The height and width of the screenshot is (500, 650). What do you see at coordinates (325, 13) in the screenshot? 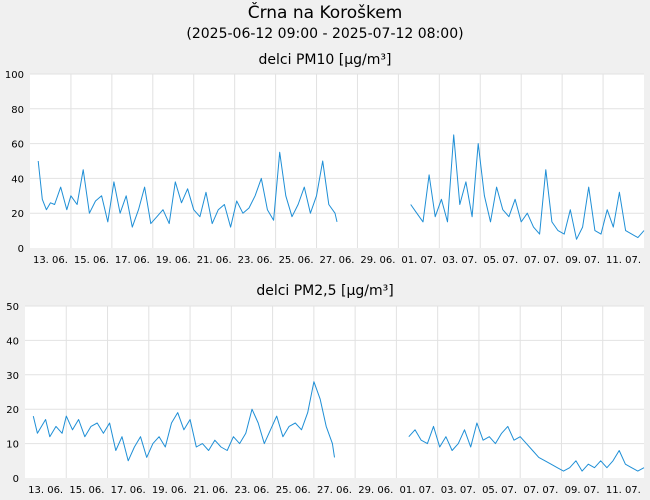
I see `page-title: Črna na Koroškem` at bounding box center [325, 13].